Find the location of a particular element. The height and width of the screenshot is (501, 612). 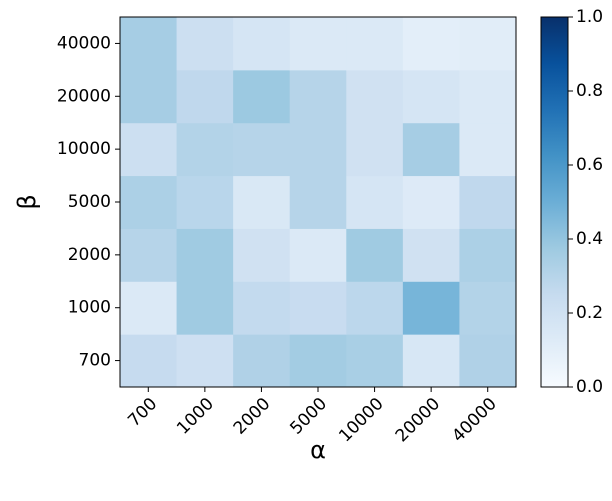

y-axis-label: β is located at coordinates (27, 201).